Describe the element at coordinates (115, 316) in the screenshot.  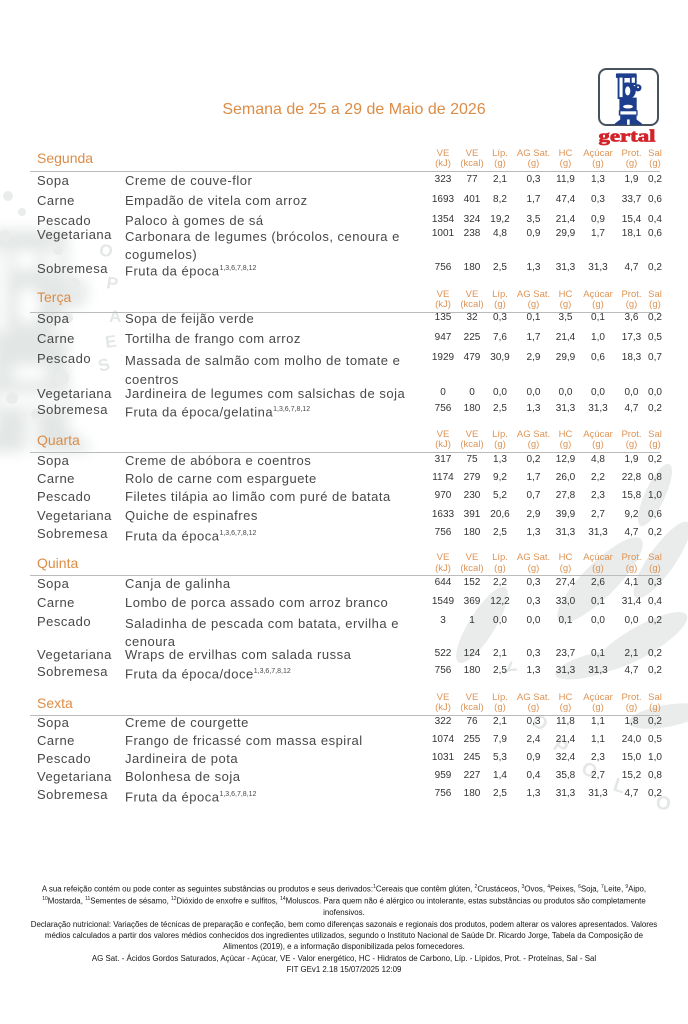
I see `svg-text: A` at that location.